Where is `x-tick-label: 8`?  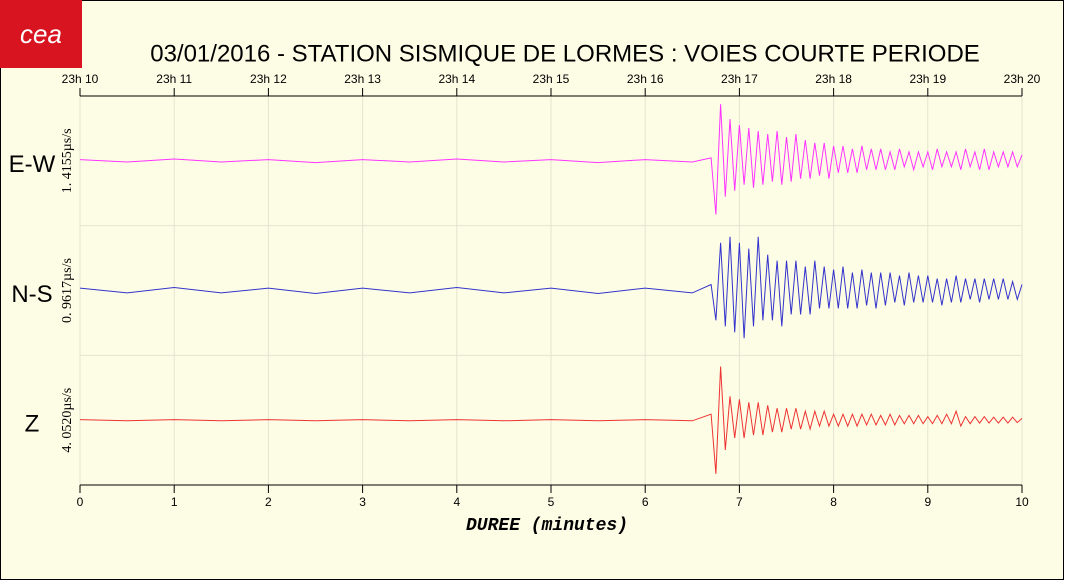
x-tick-label: 8 is located at coordinates (833, 502).